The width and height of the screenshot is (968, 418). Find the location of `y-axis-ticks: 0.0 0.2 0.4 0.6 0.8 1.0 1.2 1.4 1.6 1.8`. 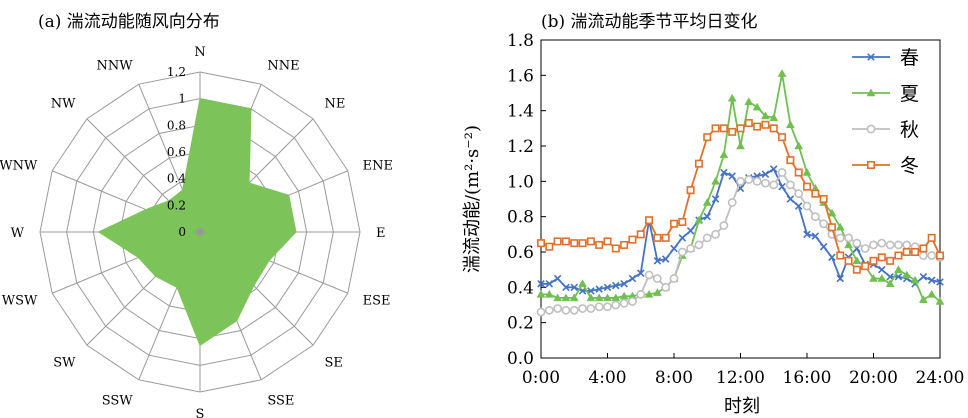

y-axis-ticks: 0.0 0.2 0.4 0.6 0.8 1.0 1.2 1.4 1.6 1.8 is located at coordinates (526, 200).